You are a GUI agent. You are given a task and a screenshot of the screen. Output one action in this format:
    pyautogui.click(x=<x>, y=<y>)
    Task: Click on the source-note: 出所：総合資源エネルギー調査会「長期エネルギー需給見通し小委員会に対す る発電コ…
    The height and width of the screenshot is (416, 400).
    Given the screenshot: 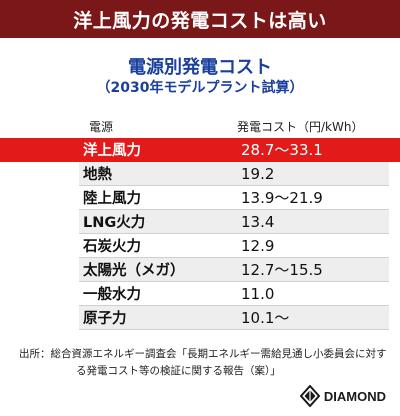 What is the action you would take?
    pyautogui.click(x=204, y=363)
    